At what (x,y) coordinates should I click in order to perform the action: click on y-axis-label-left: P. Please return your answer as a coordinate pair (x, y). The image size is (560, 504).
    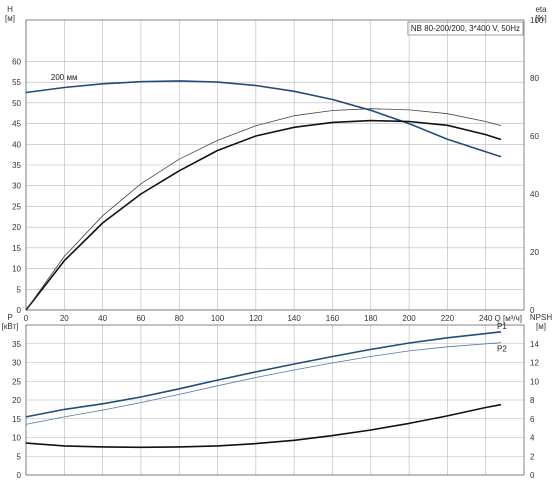
    Looking at the image, I should click on (9, 317).